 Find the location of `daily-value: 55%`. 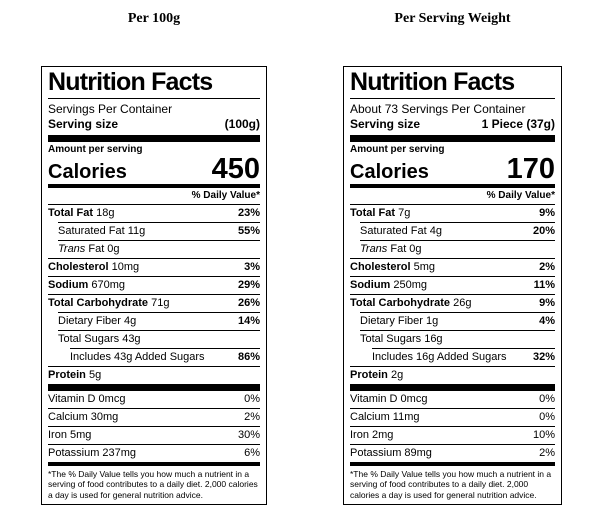

daily-value: 55% is located at coordinates (248, 231).